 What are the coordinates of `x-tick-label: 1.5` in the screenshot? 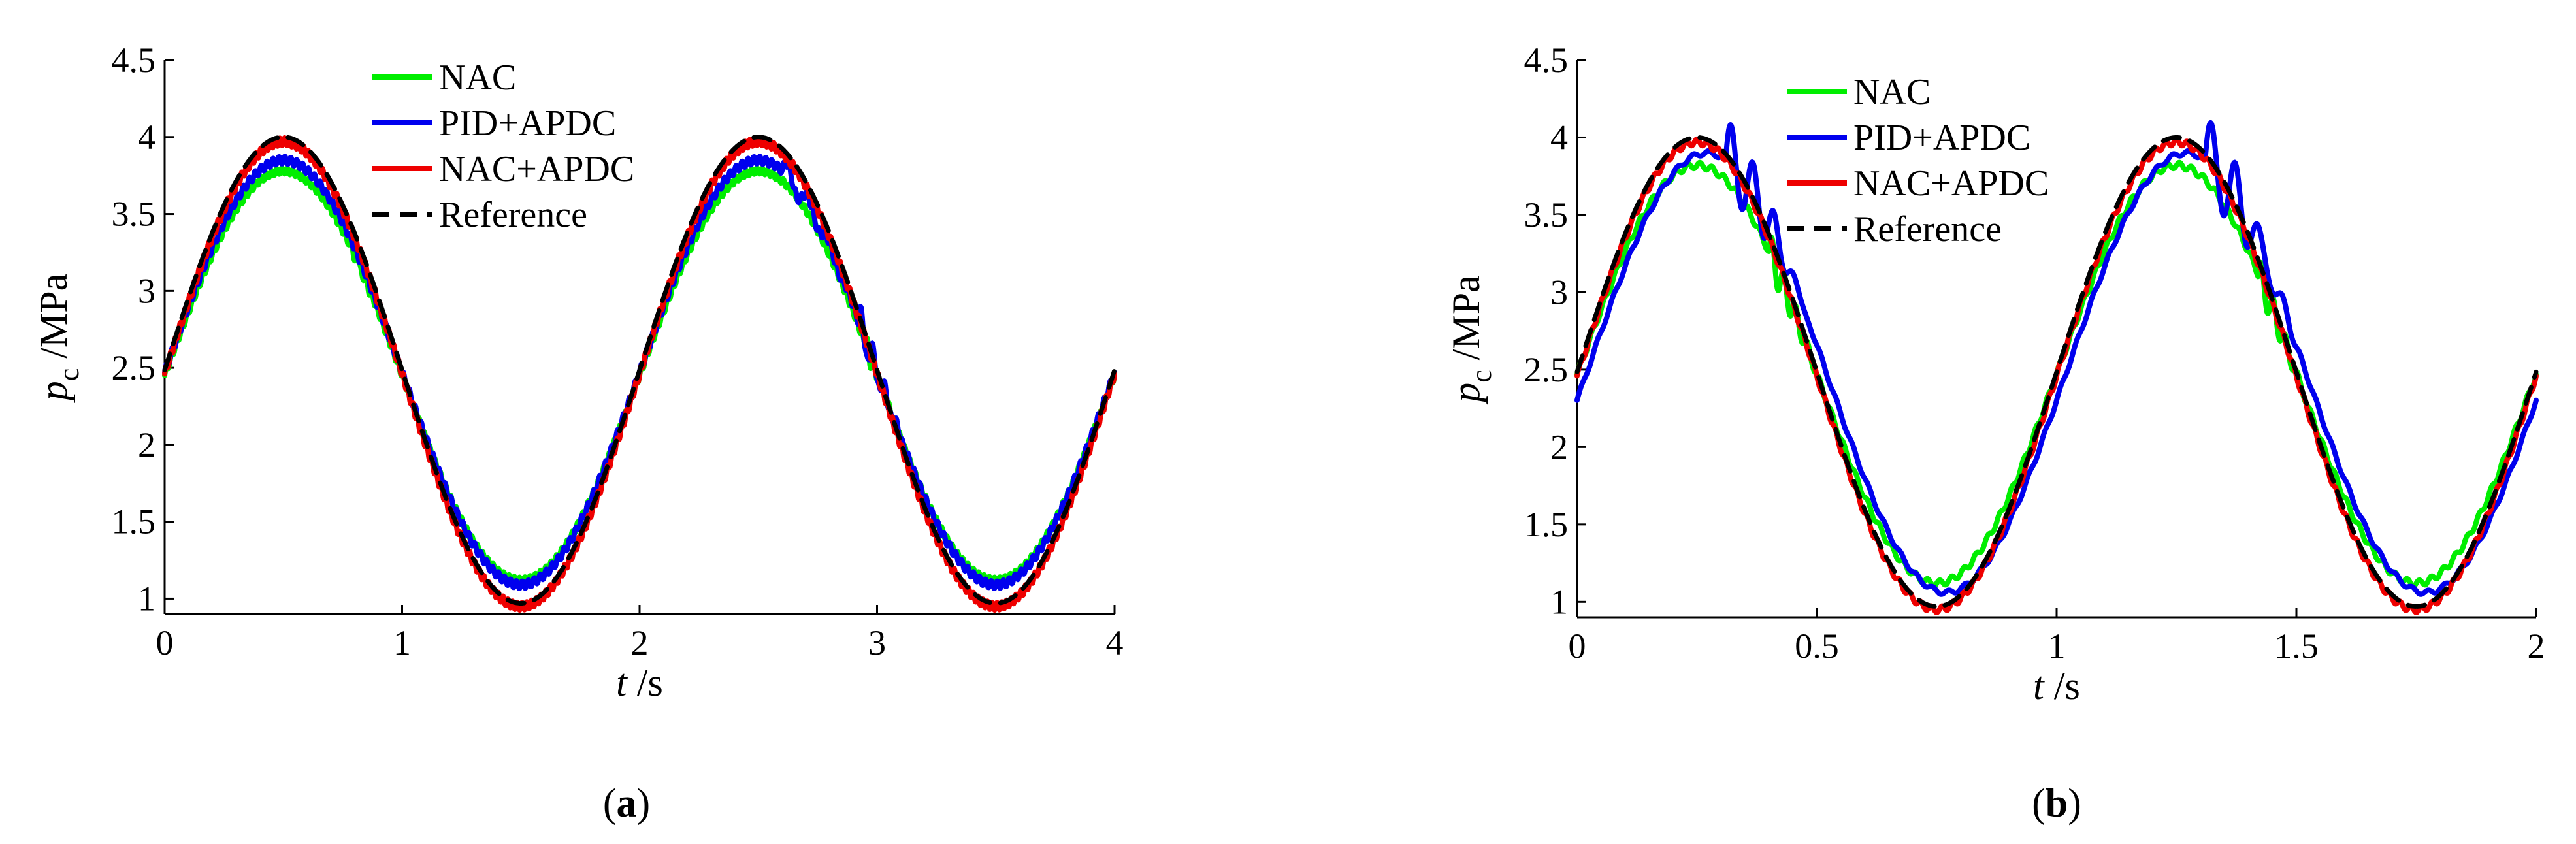 It's located at (2296, 646).